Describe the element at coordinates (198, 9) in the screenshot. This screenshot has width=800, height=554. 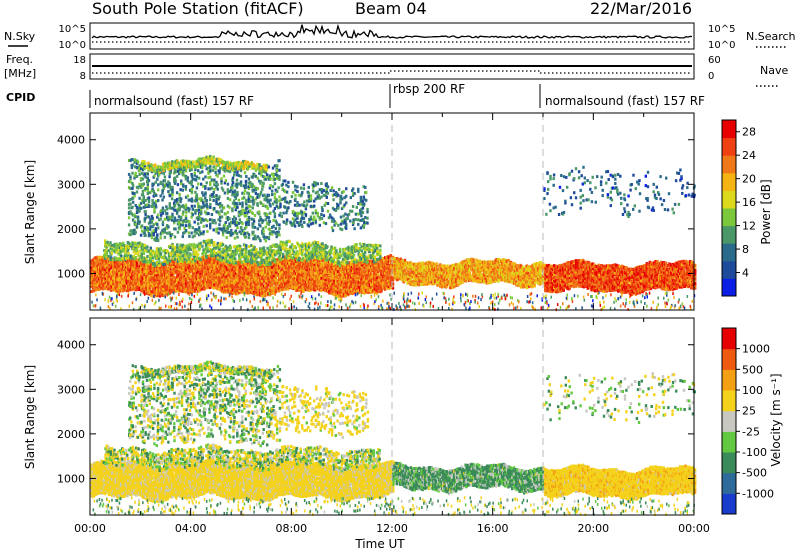
I see `station-title: South Pole Station (fitACF)` at that location.